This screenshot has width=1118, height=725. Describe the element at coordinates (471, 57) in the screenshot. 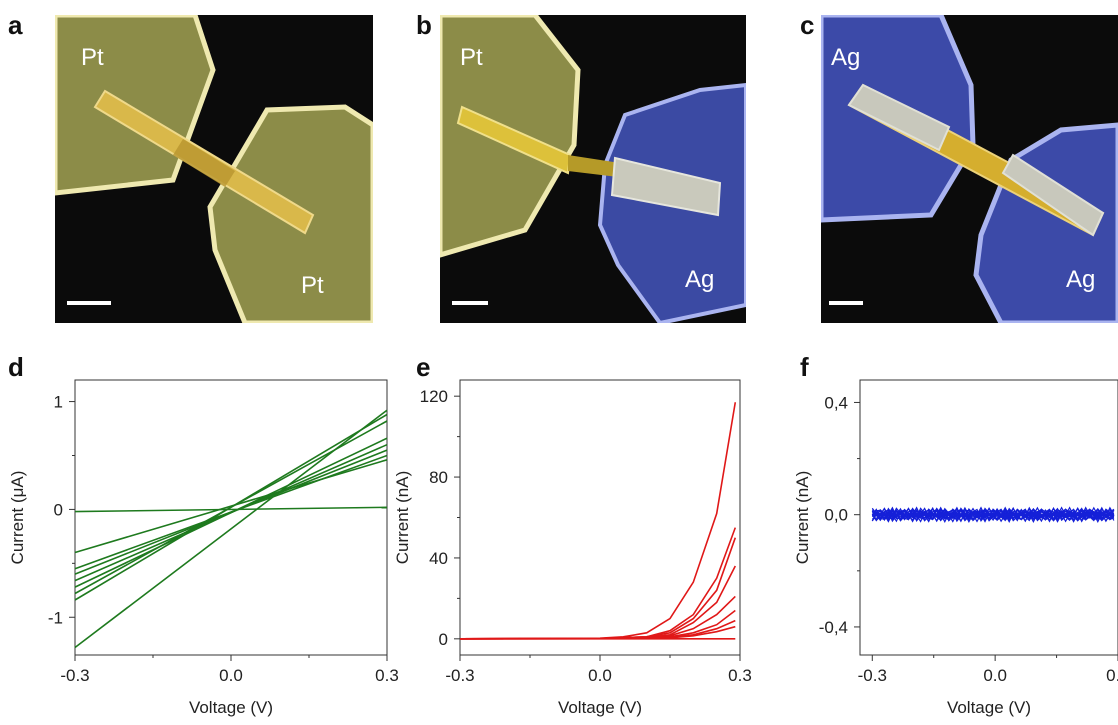

I see `sem-label-b-left: Pt` at that location.